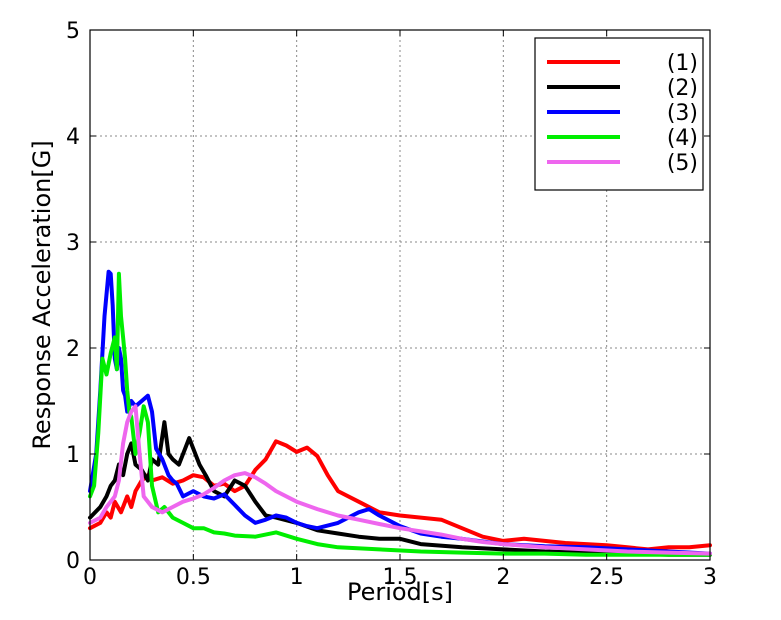  I want to click on legend: (1)(2)(3)(4)(5), so click(619, 114).